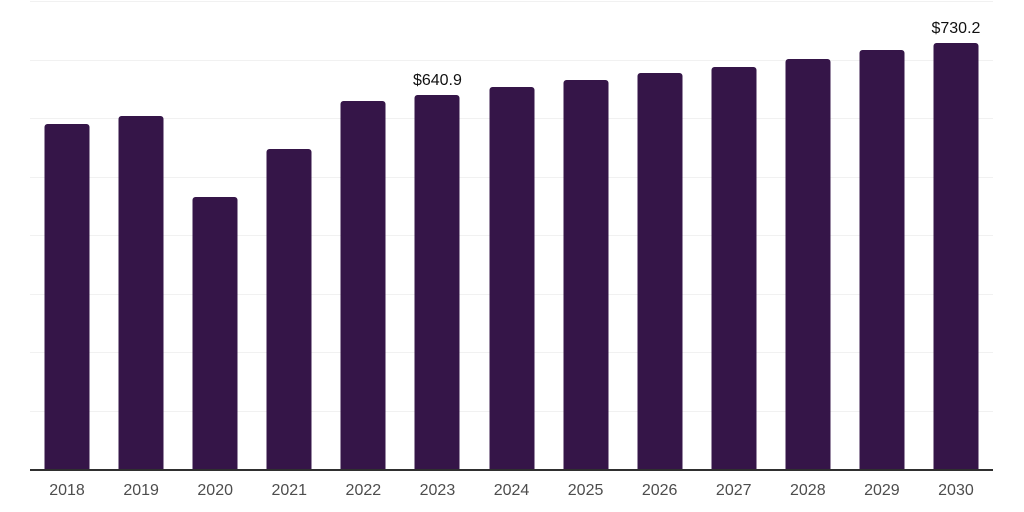 This screenshot has width=1024, height=512. Describe the element at coordinates (141, 490) in the screenshot. I see `x-tick-label-2019: 2019` at that location.